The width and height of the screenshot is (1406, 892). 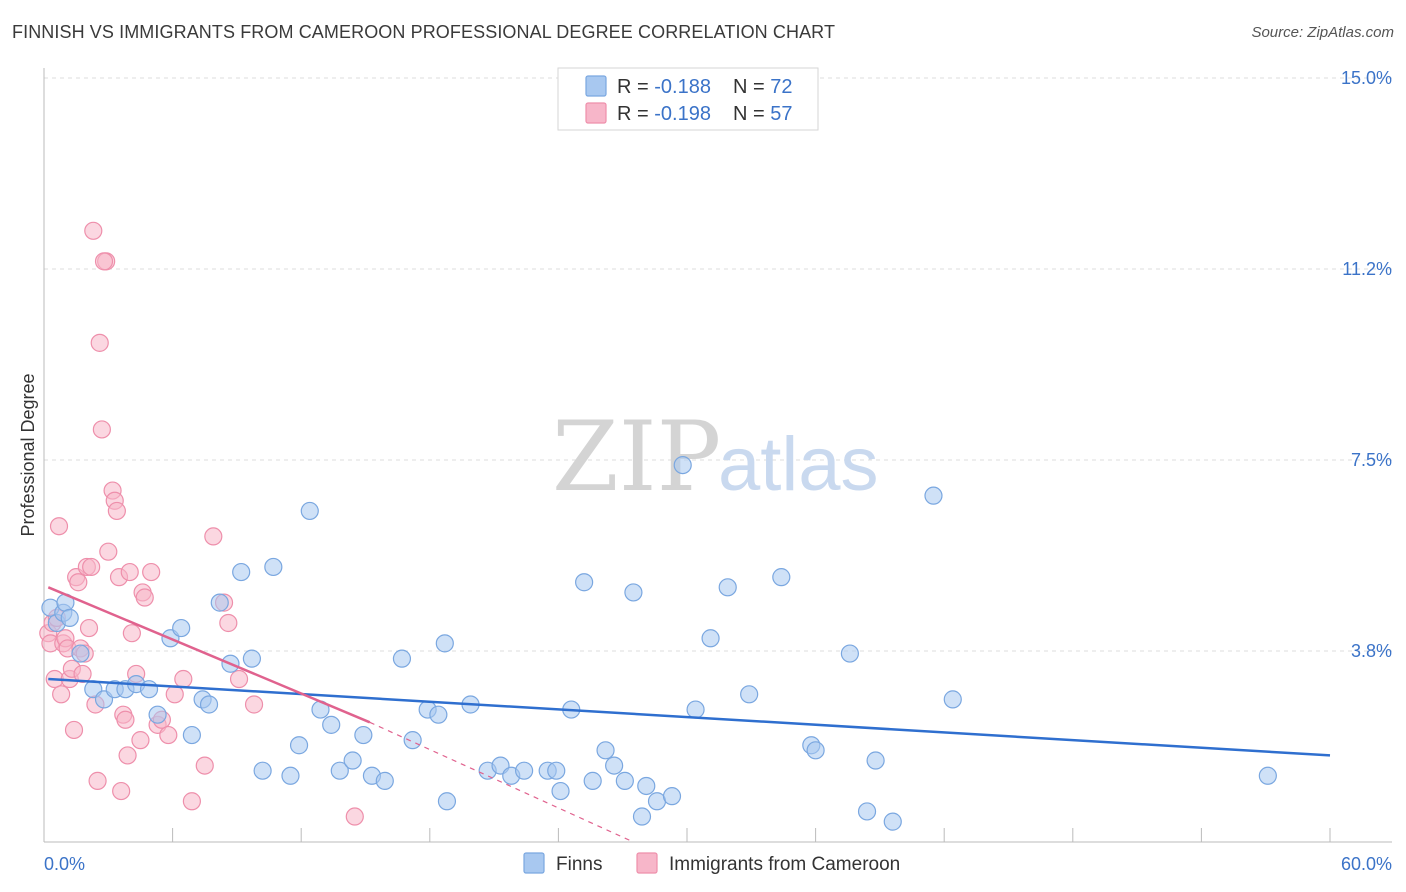 I want to click on finns-trend-line, so click(x=689, y=717).